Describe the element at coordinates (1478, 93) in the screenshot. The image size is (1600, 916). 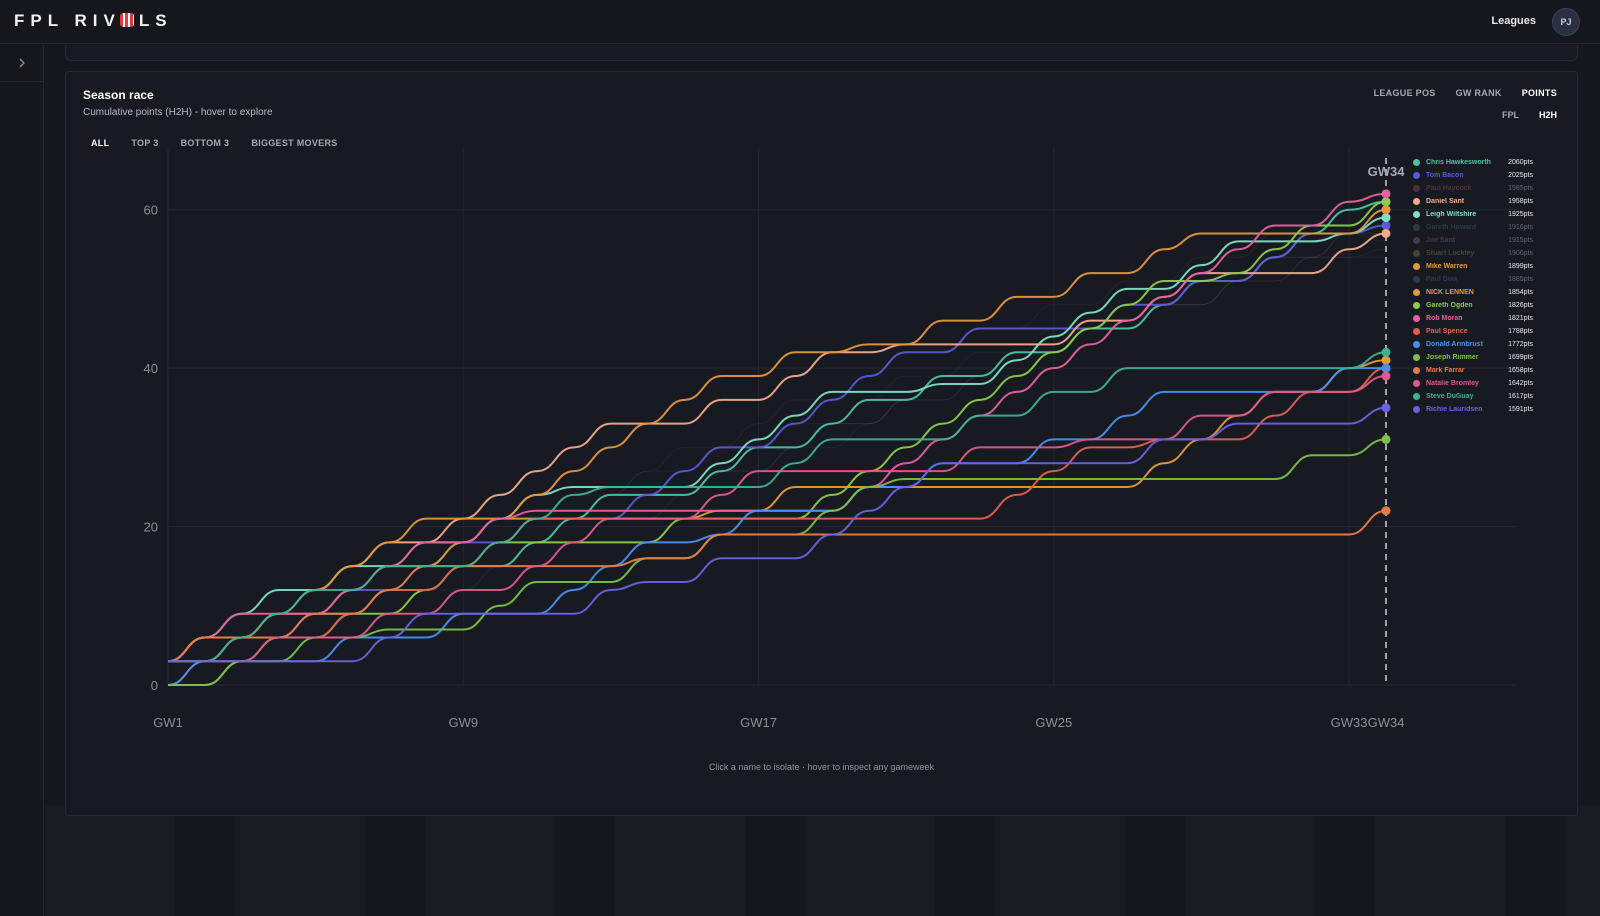
I see `tab-gw-rank: GW RANK` at that location.